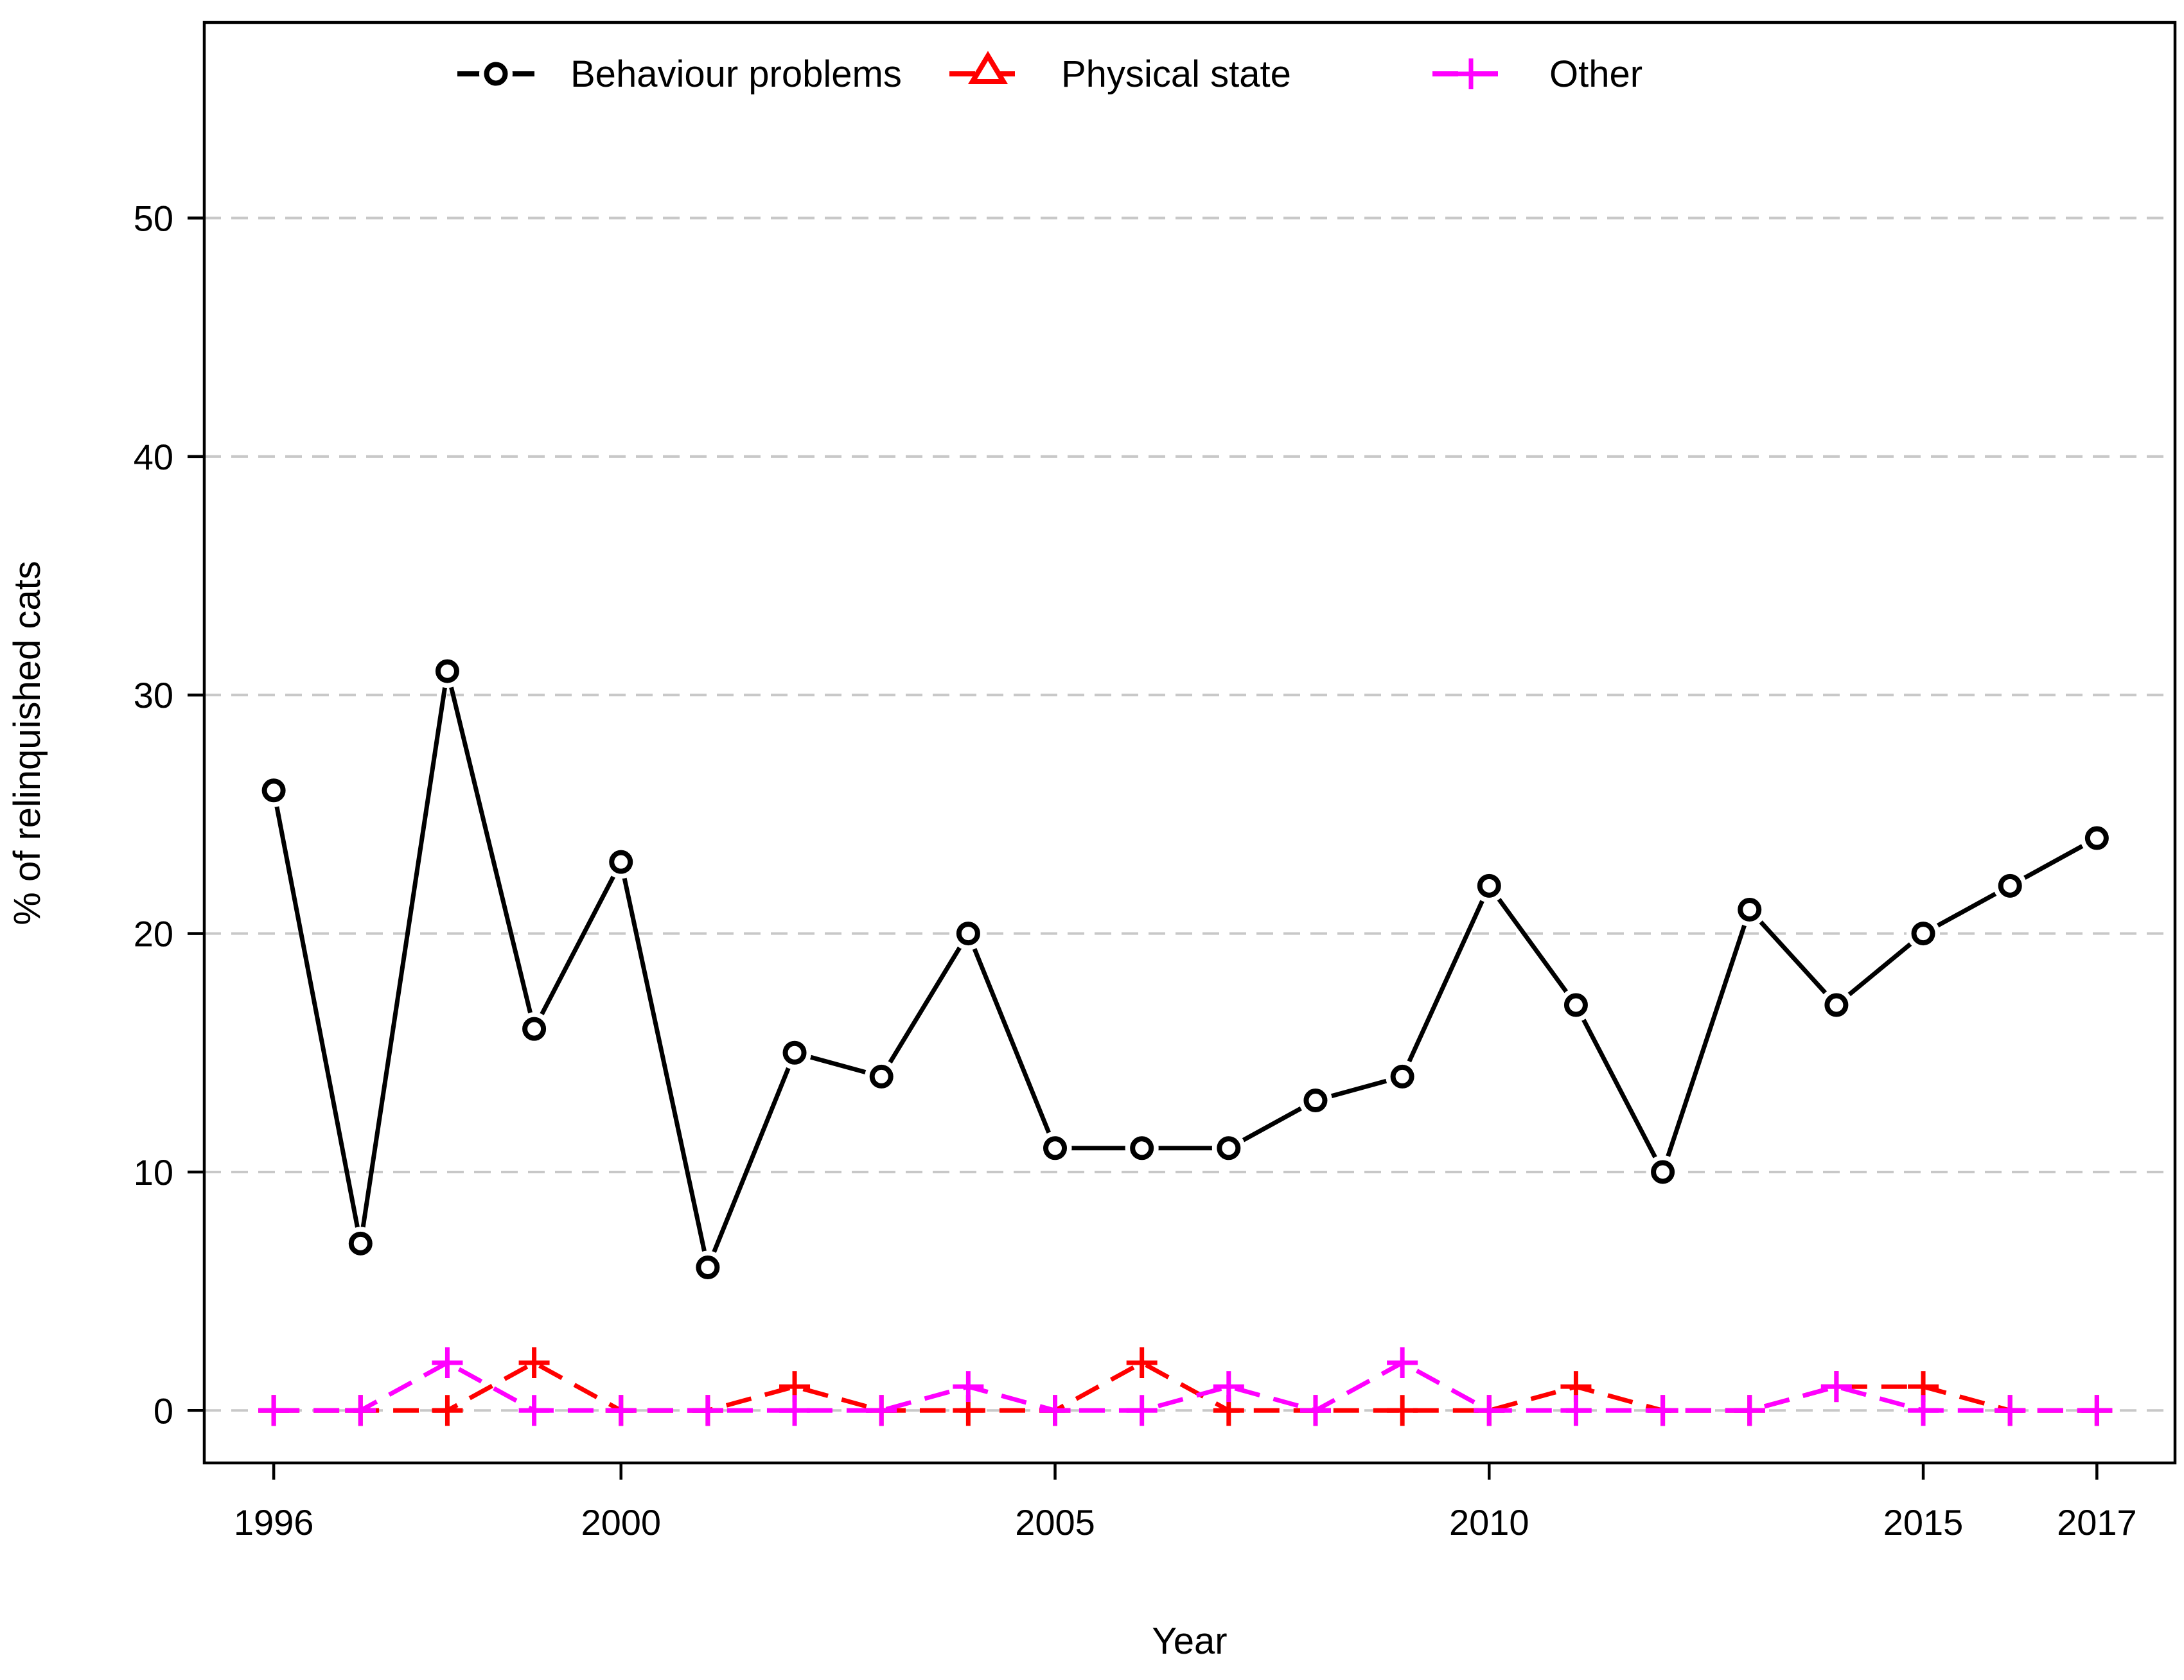 The height and width of the screenshot is (1680, 2184). What do you see at coordinates (1315, 1410) in the screenshot?
I see `point-other-2008` at bounding box center [1315, 1410].